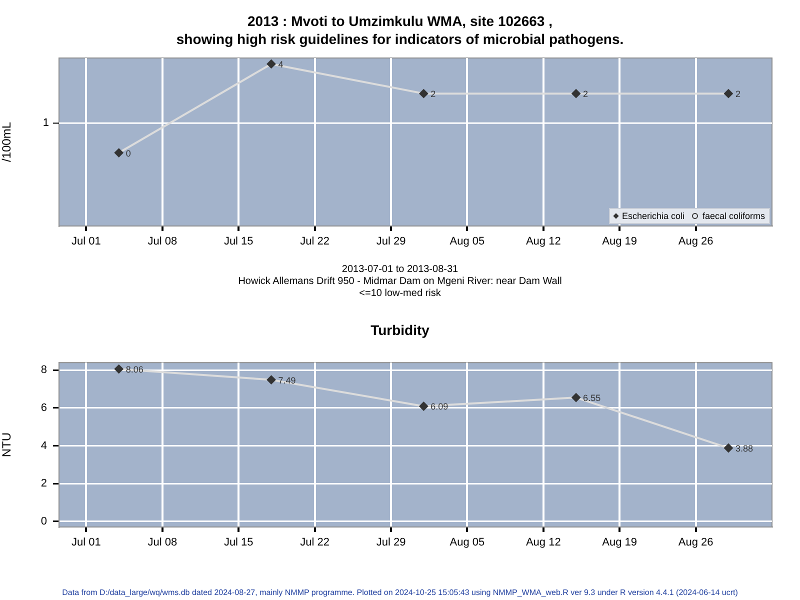  I want to click on data-label: 6.55, so click(592, 398).